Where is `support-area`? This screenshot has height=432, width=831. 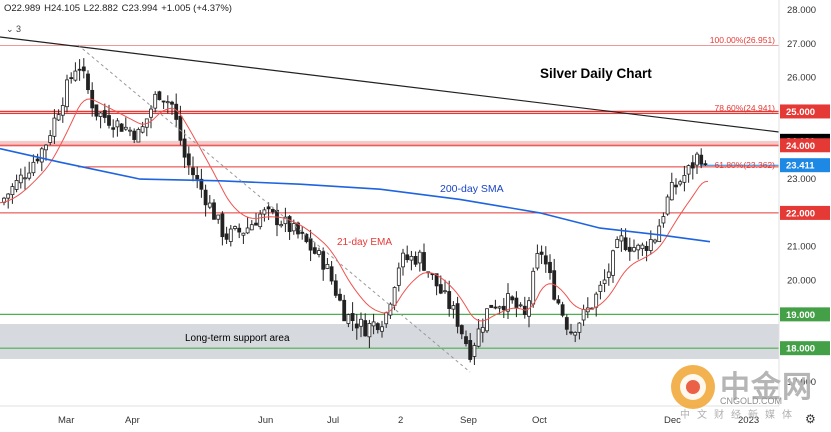
support-area is located at coordinates (389, 341).